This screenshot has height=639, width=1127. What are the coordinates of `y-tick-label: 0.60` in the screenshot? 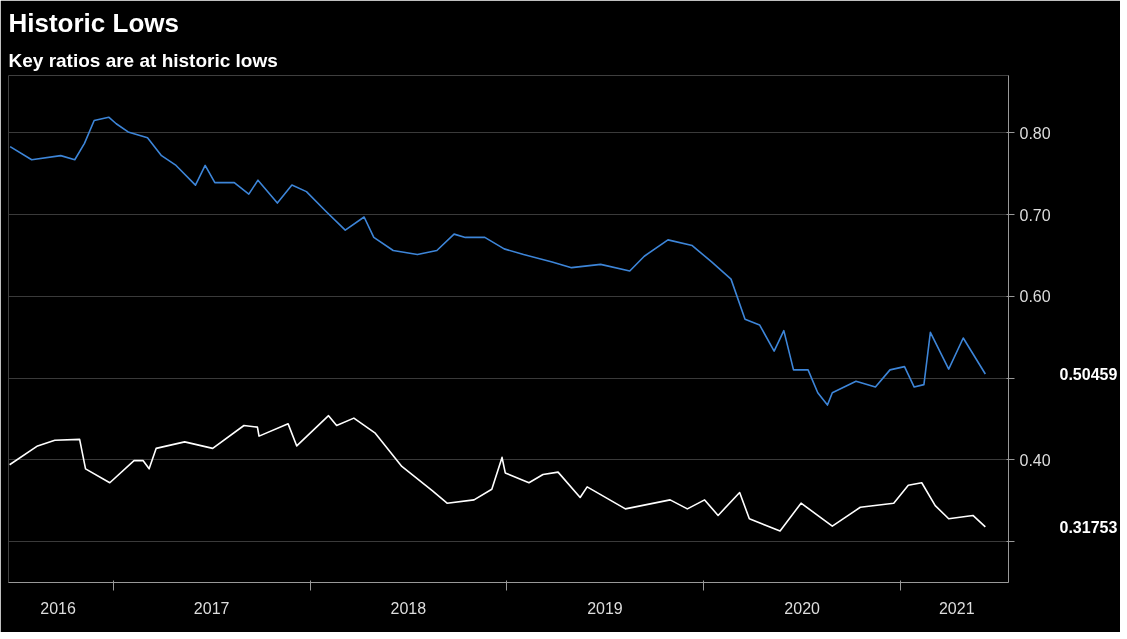 It's located at (1035, 297).